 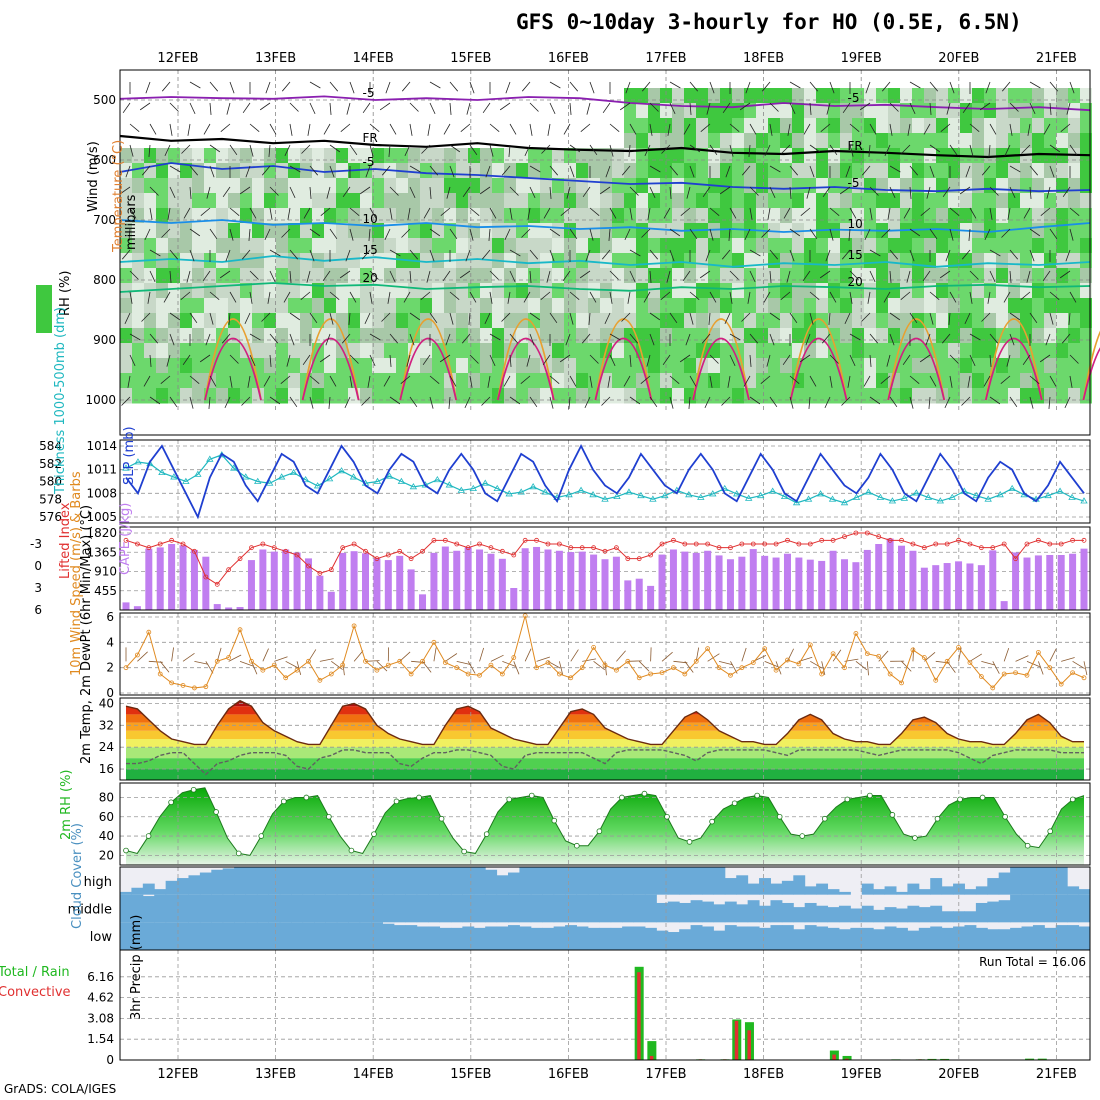 I want to click on temp-line, so click(x=604, y=722).